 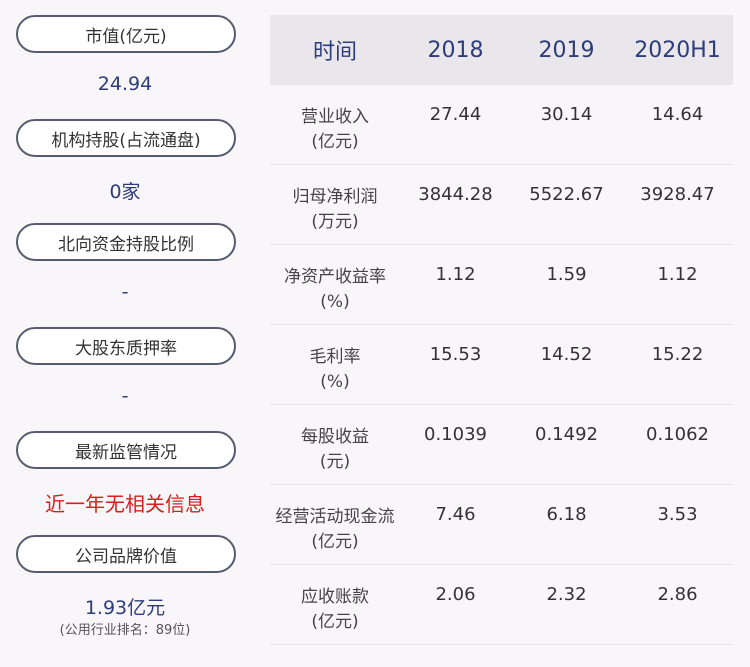 What do you see at coordinates (126, 450) in the screenshot?
I see `regulatory-status-label: 最新监管情况` at bounding box center [126, 450].